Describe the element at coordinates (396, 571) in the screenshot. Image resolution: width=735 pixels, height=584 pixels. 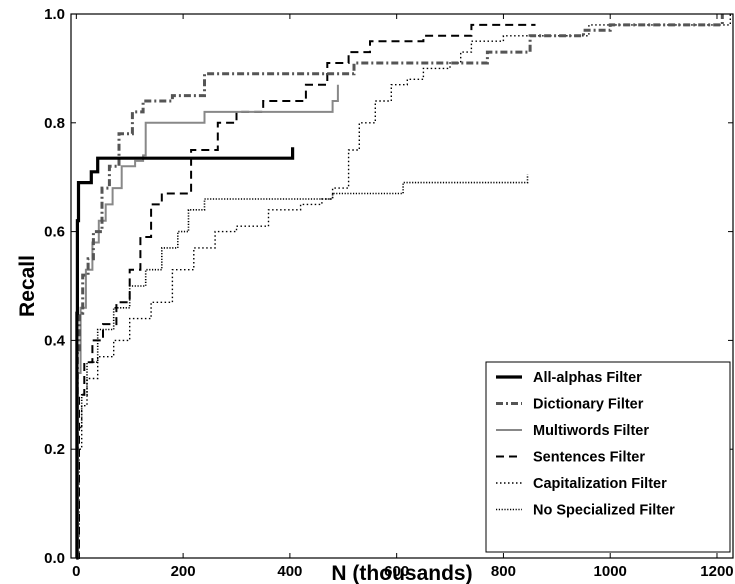
I see `x-tick-label: 600` at that location.